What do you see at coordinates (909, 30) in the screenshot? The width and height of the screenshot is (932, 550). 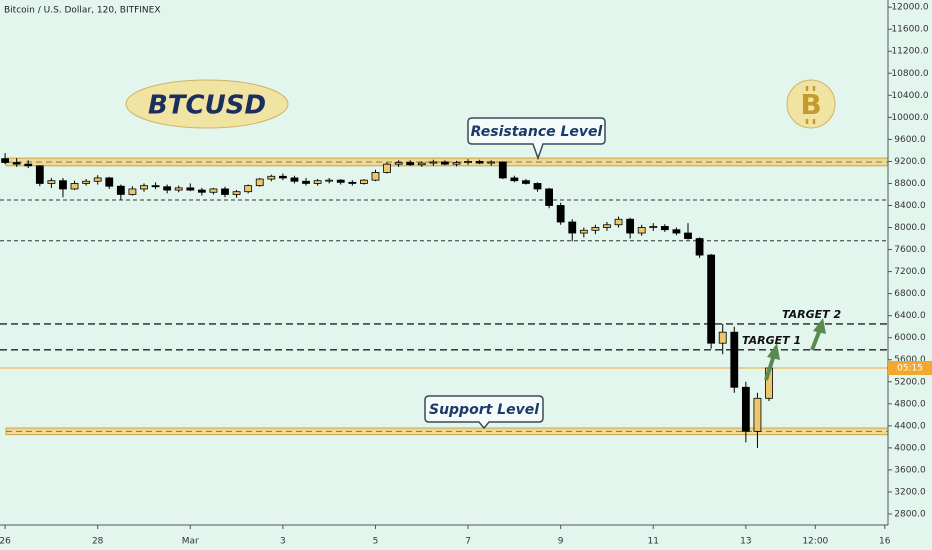 I see `y-tick-label: 11600.0` at bounding box center [909, 30].